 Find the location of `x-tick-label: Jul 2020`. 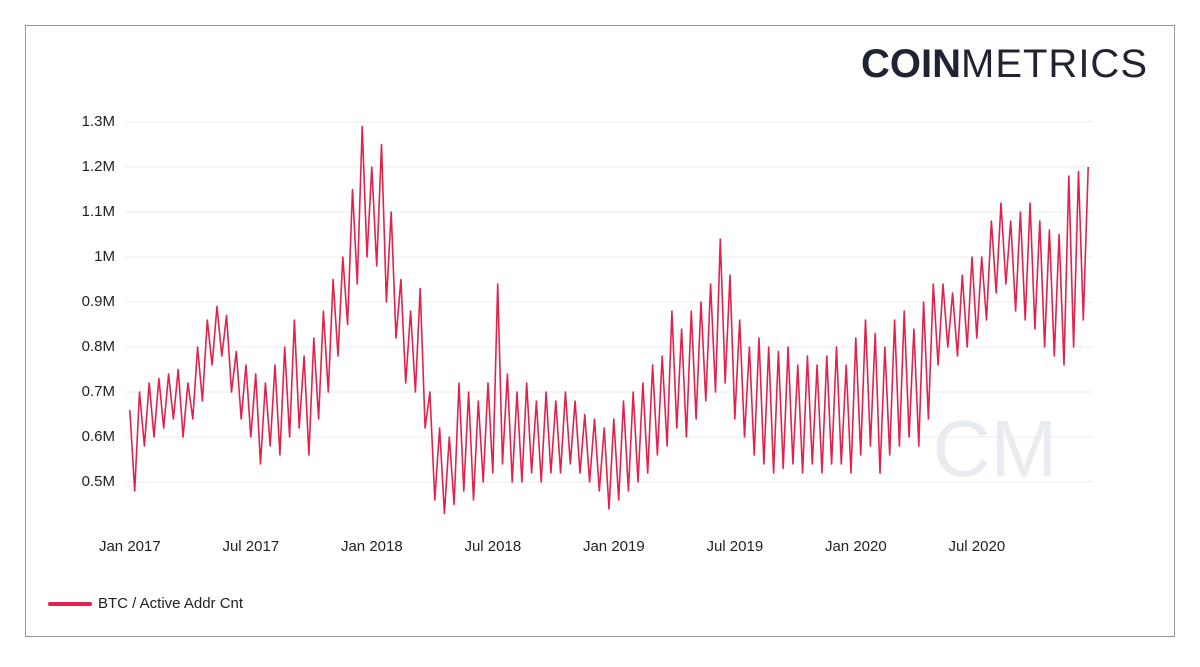

x-tick-label: Jul 2020 is located at coordinates (976, 546).